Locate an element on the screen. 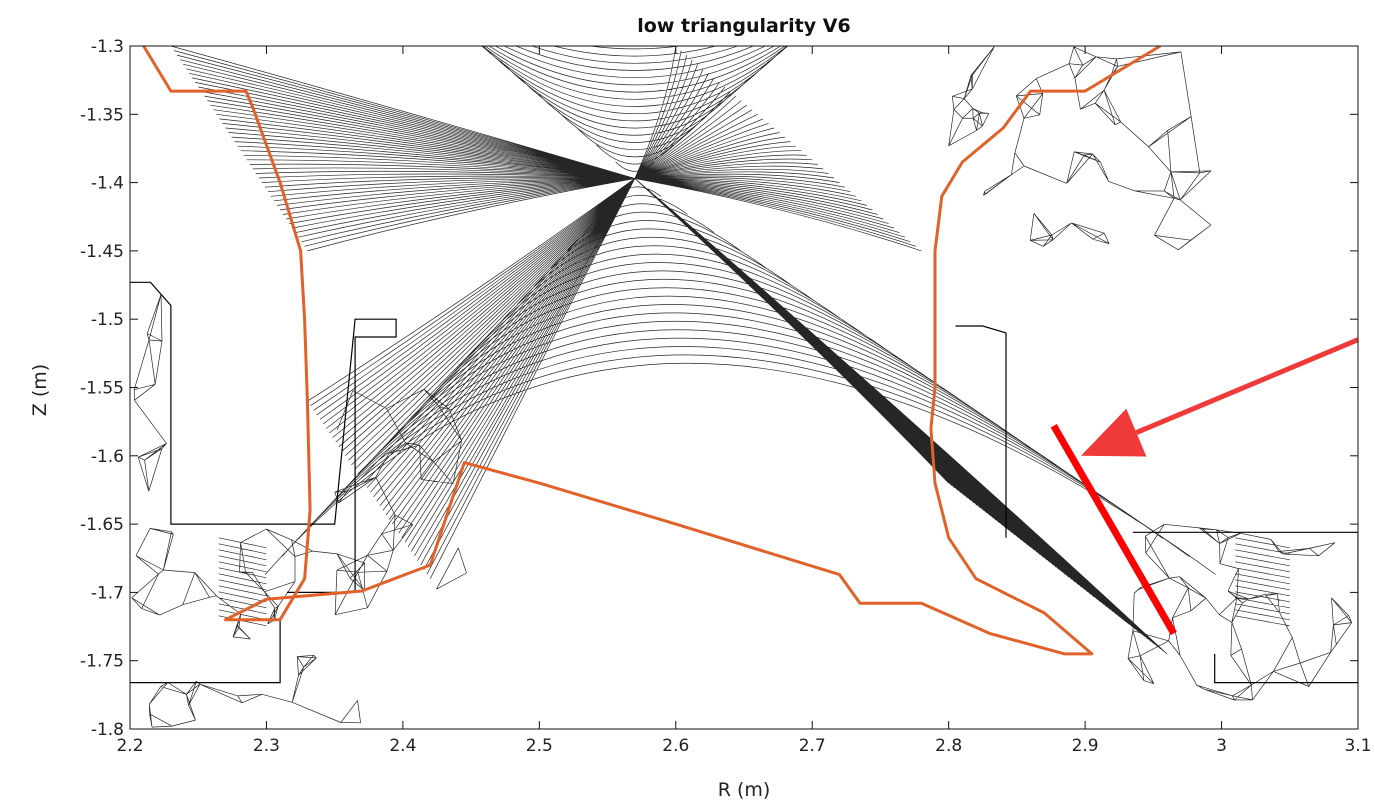  x-tick-label: 2.9 is located at coordinates (1085, 746).